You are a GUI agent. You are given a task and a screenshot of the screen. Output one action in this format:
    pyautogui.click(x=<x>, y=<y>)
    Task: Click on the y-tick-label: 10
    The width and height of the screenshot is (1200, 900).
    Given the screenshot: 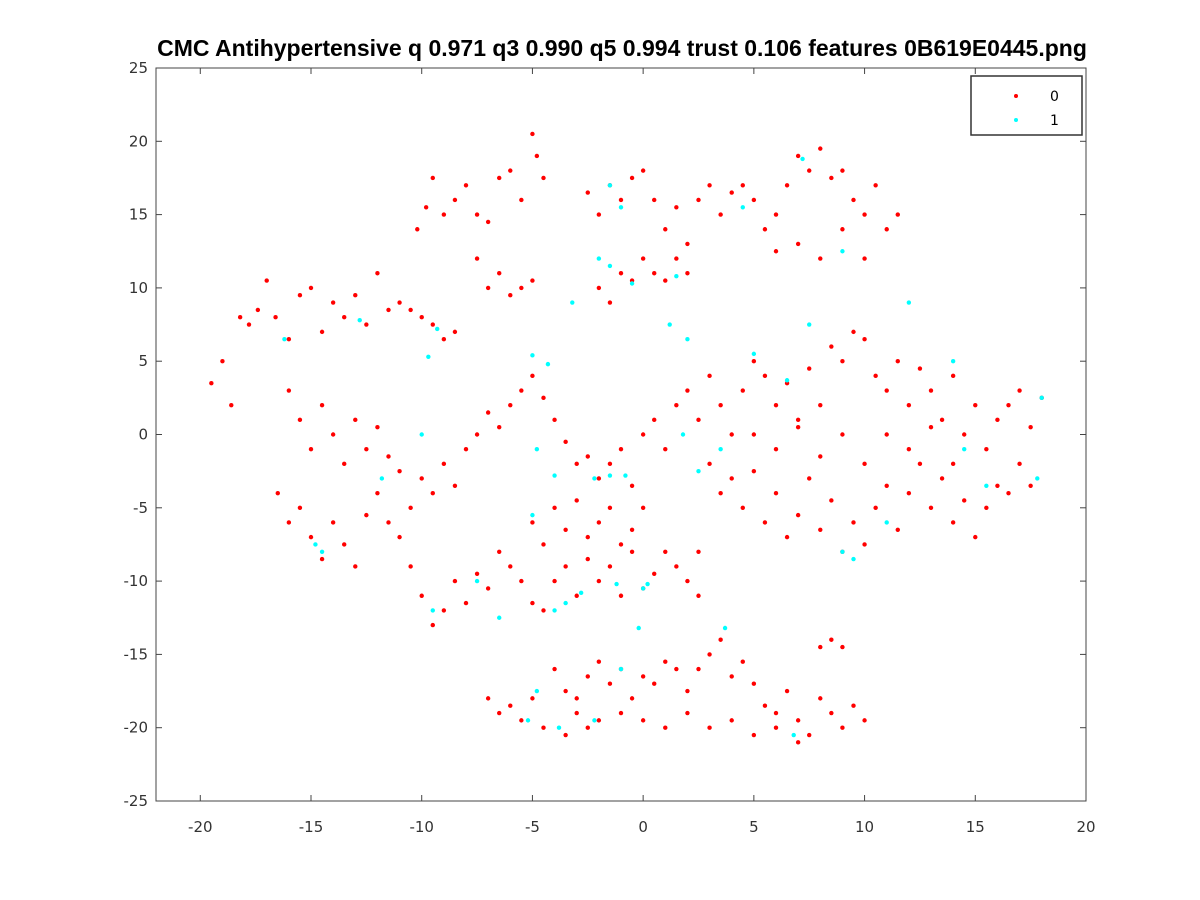 What is the action you would take?
    pyautogui.click(x=138, y=288)
    